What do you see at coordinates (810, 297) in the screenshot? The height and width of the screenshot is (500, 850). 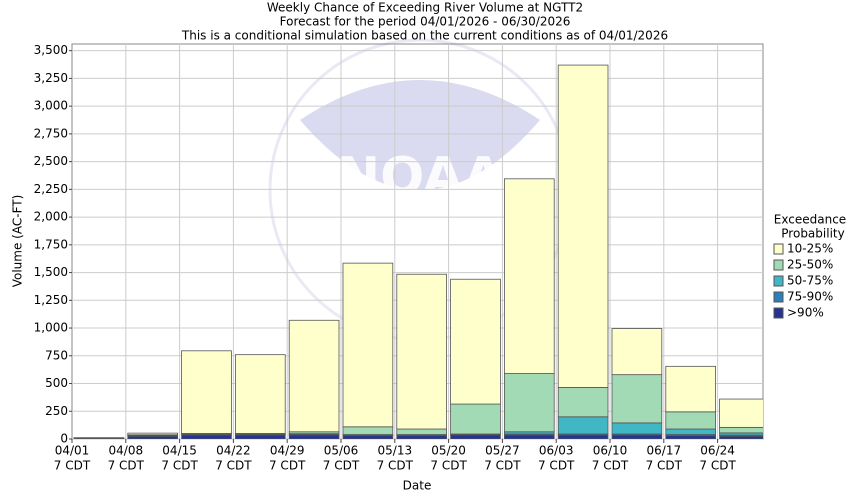 I see `legend-label: 75-90%` at bounding box center [810, 297].